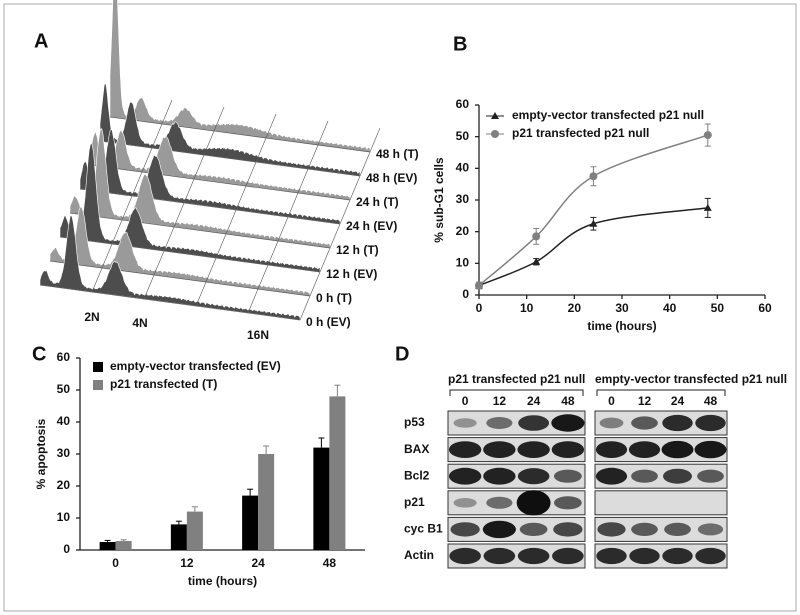  I want to click on trace-label: 12 h (EV), so click(351, 274).